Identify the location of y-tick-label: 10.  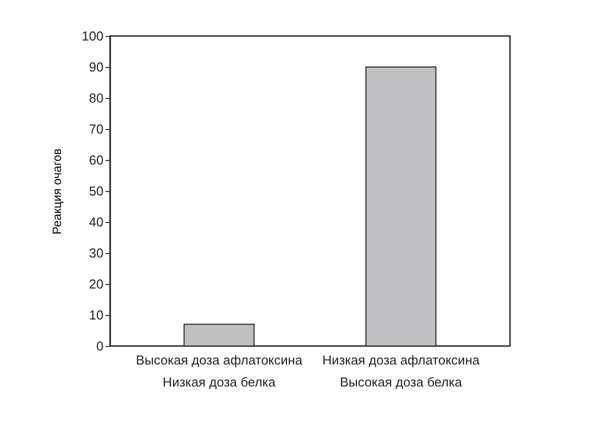
(96, 315).